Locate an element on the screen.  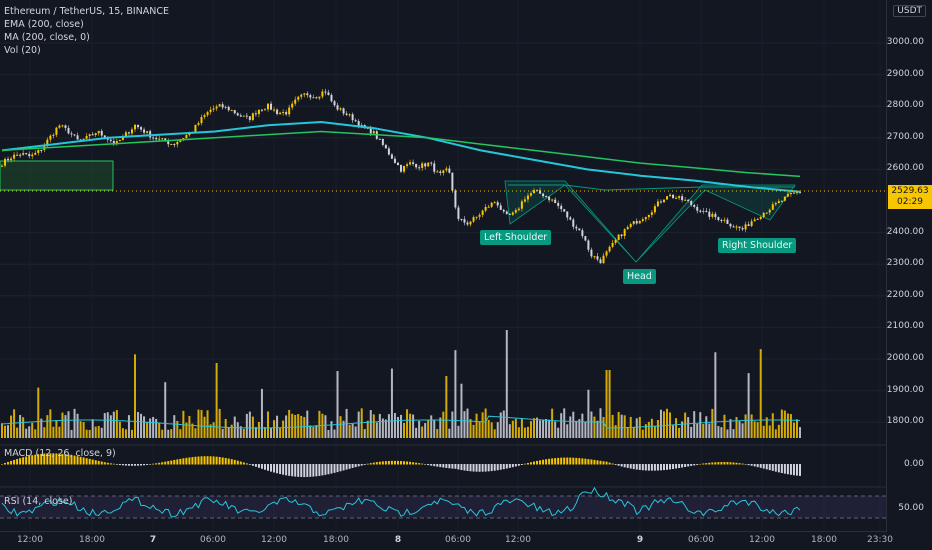
rsi-legend: RSI (14, close) is located at coordinates (38, 501).